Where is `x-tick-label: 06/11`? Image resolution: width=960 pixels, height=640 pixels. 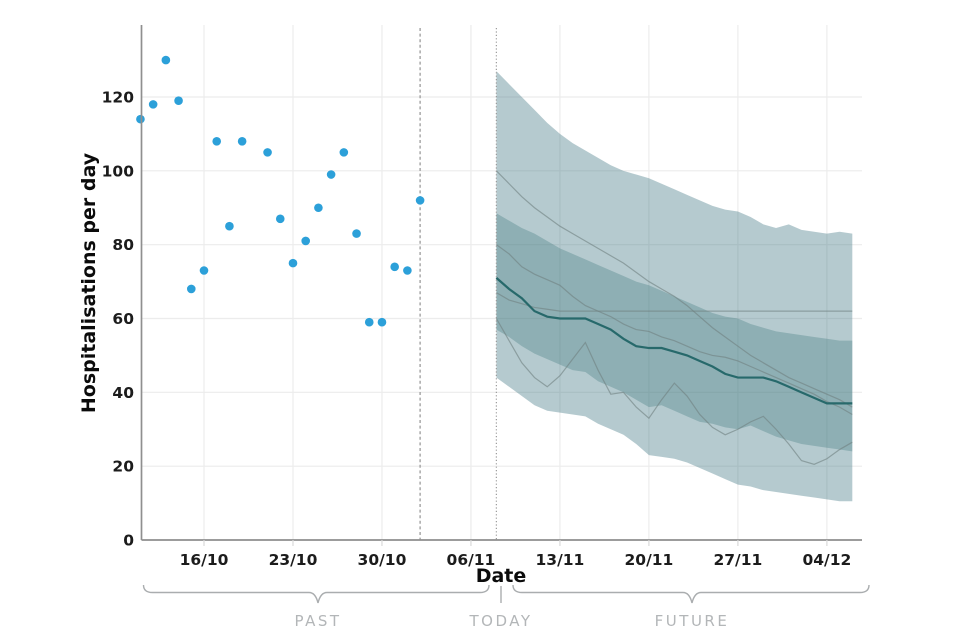 x-tick-label: 06/11 is located at coordinates (471, 560).